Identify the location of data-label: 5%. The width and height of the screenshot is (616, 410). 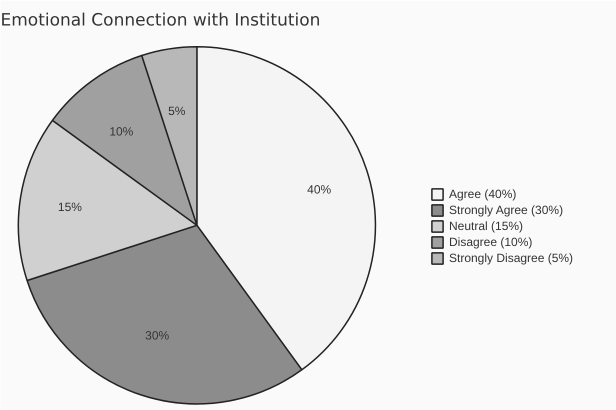
(177, 111).